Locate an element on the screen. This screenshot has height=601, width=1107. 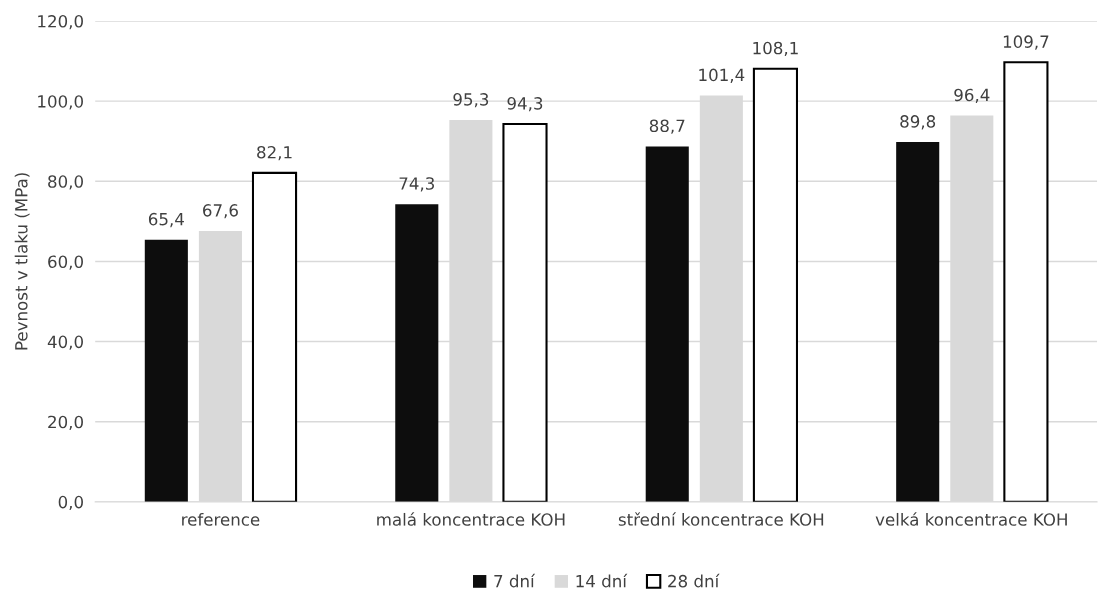
data-label: 95,3 is located at coordinates (471, 100).